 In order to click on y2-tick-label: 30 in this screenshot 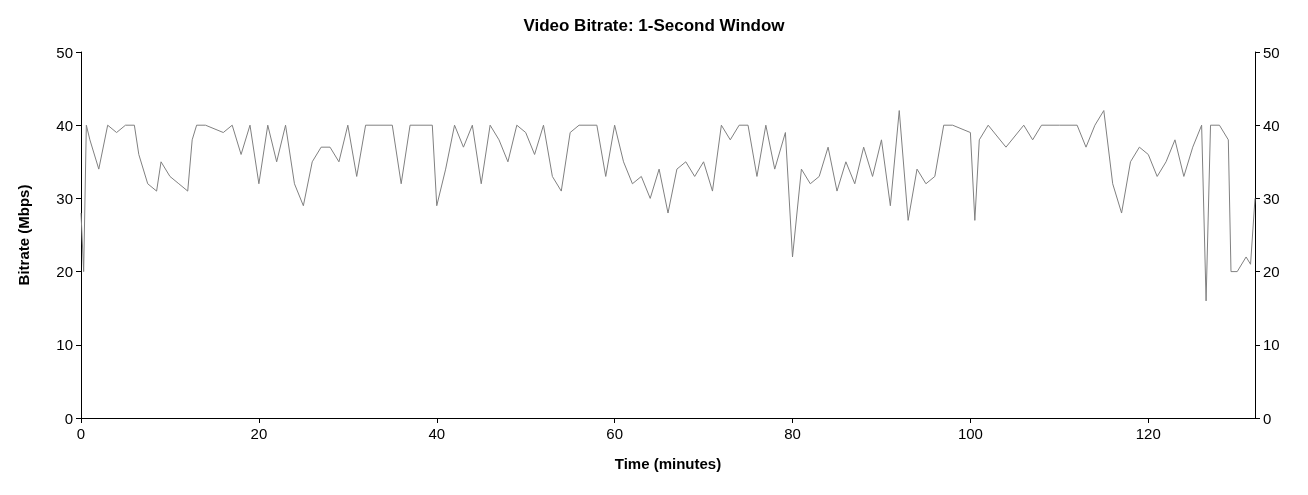, I will do `click(1271, 198)`.